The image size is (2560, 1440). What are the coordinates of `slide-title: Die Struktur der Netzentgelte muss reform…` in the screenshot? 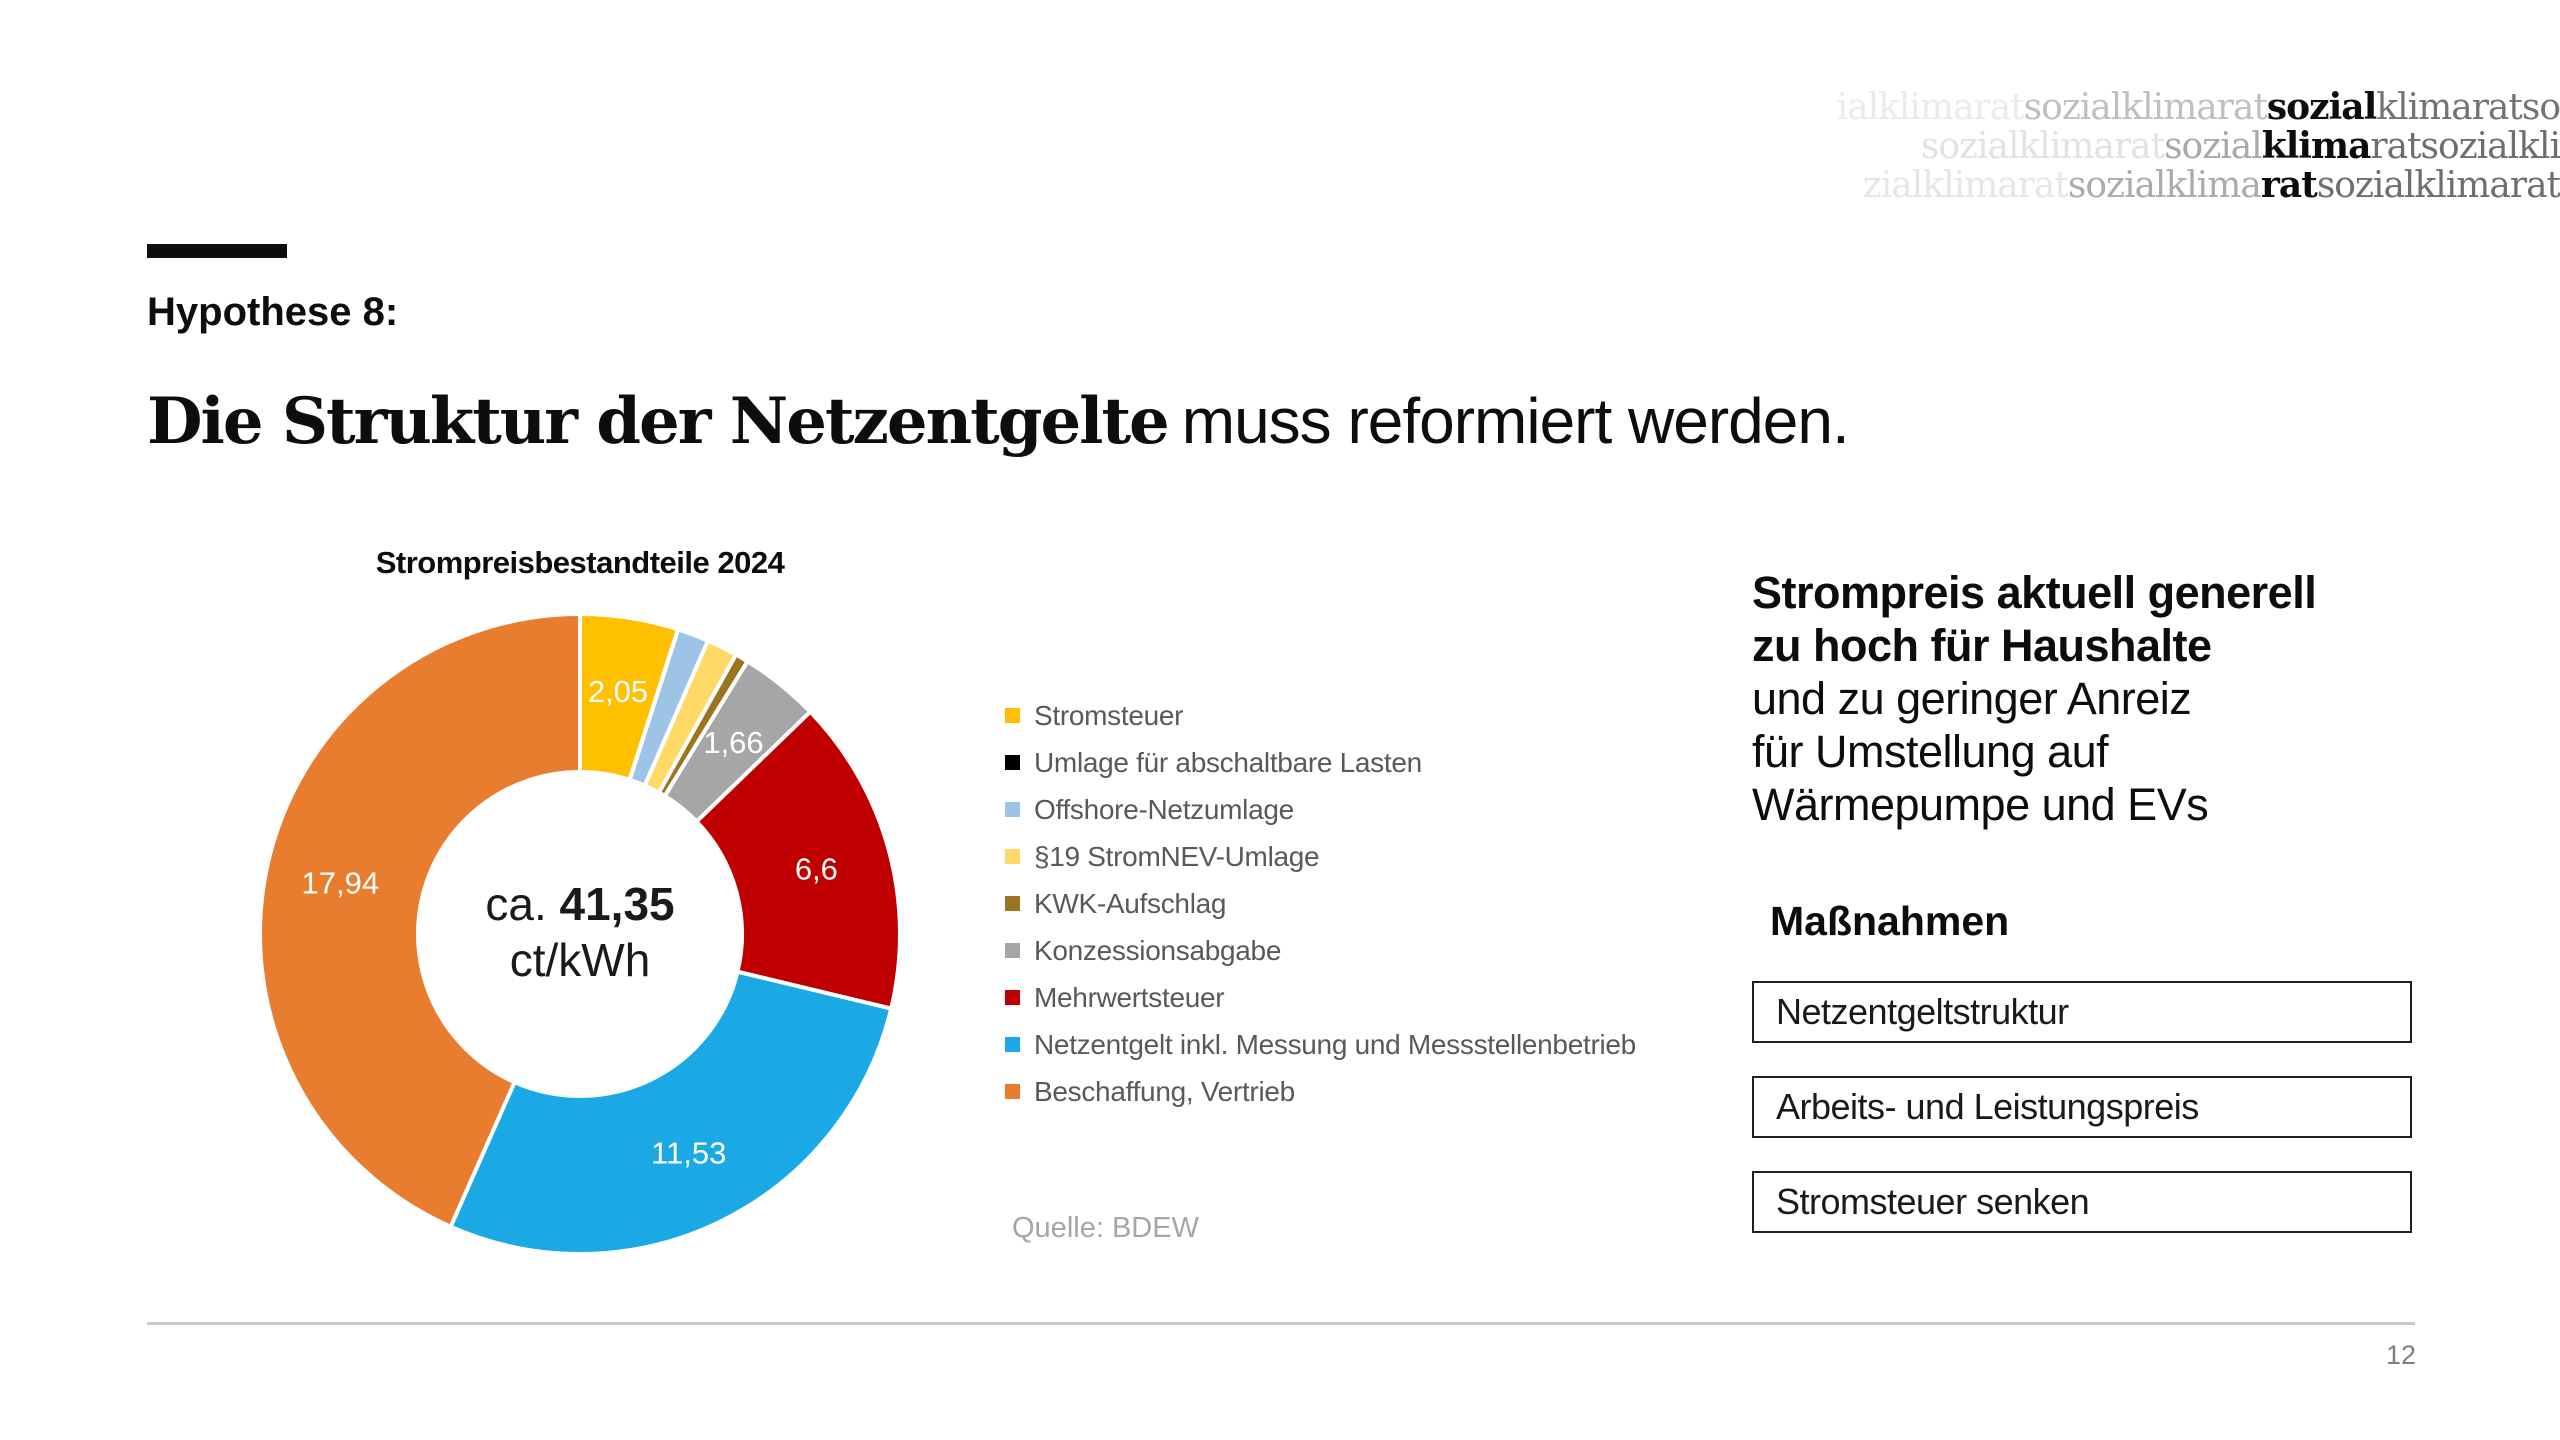 It's located at (998, 421).